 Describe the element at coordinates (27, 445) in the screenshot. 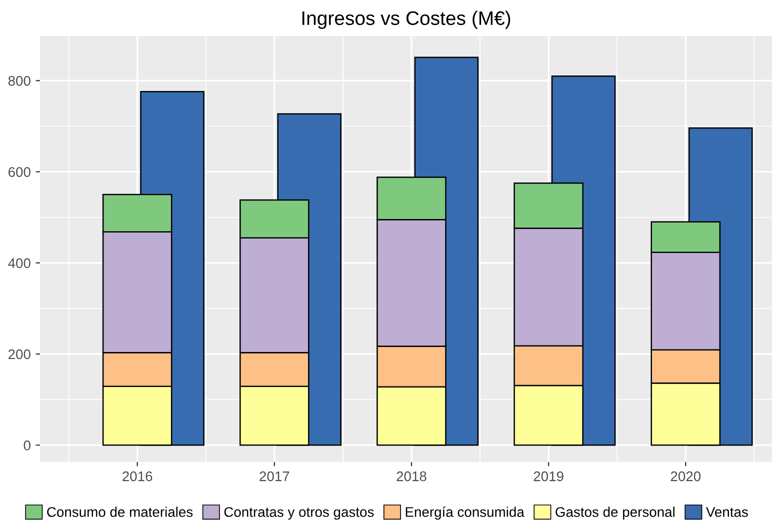

I see `y-tick-label: 0` at that location.